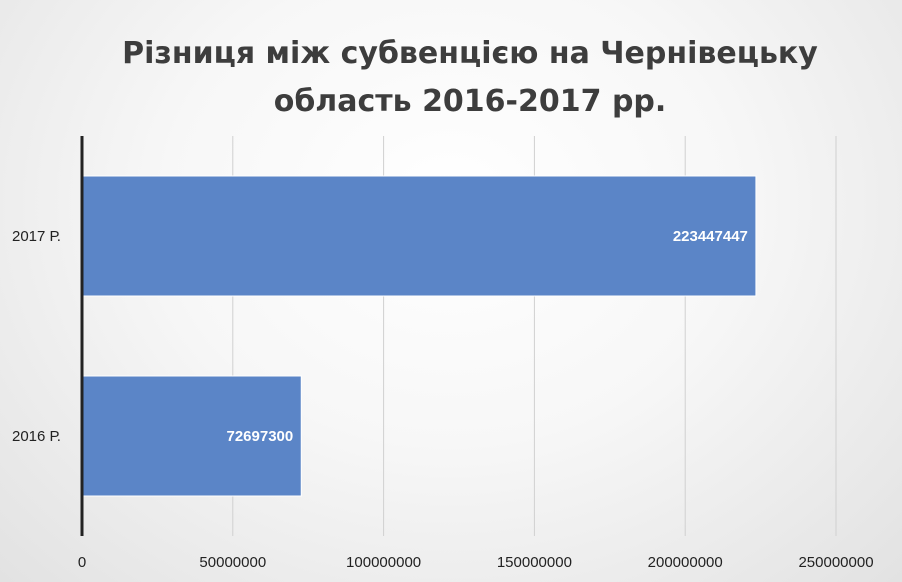  Describe the element at coordinates (232, 562) in the screenshot. I see `x-tick-label-1: 50000000` at that location.